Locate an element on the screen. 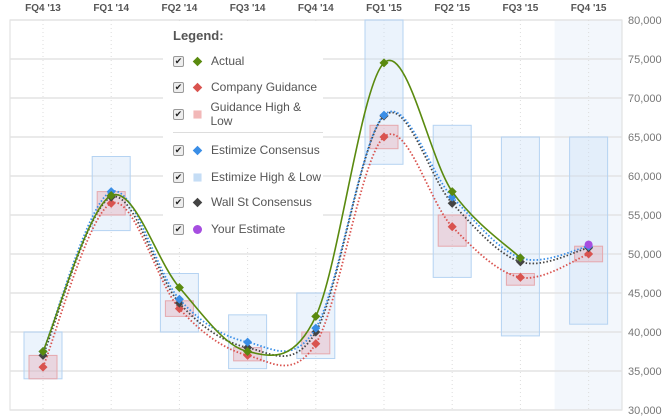 Image resolution: width=667 pixels, height=420 pixels. legend-item: ✔ Estimize Consensus is located at coordinates (246, 150).